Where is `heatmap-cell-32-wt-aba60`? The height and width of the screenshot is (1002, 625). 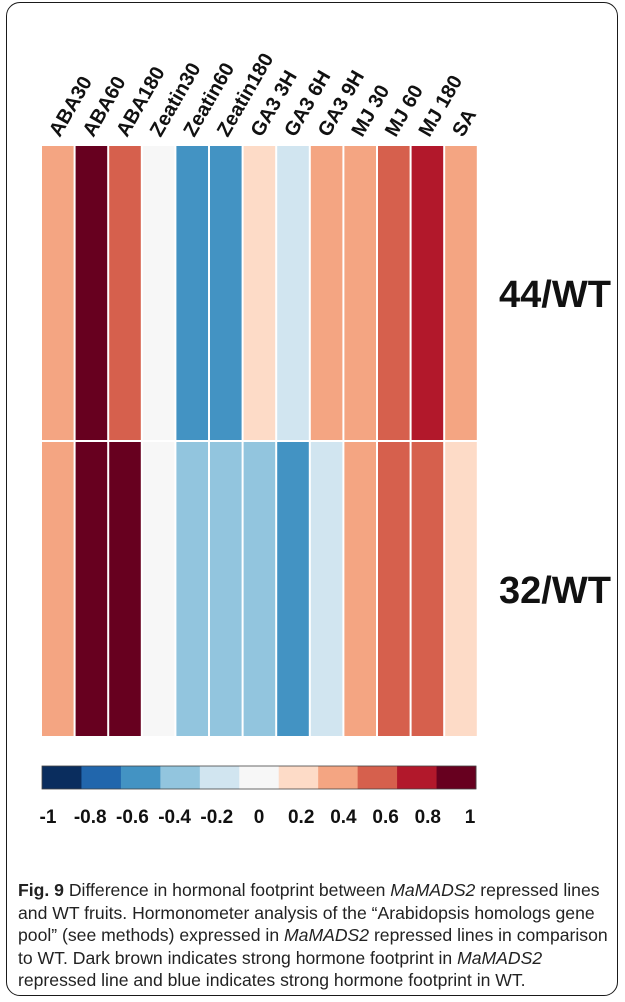
heatmap-cell-32-wt-aba60 is located at coordinates (91, 589).